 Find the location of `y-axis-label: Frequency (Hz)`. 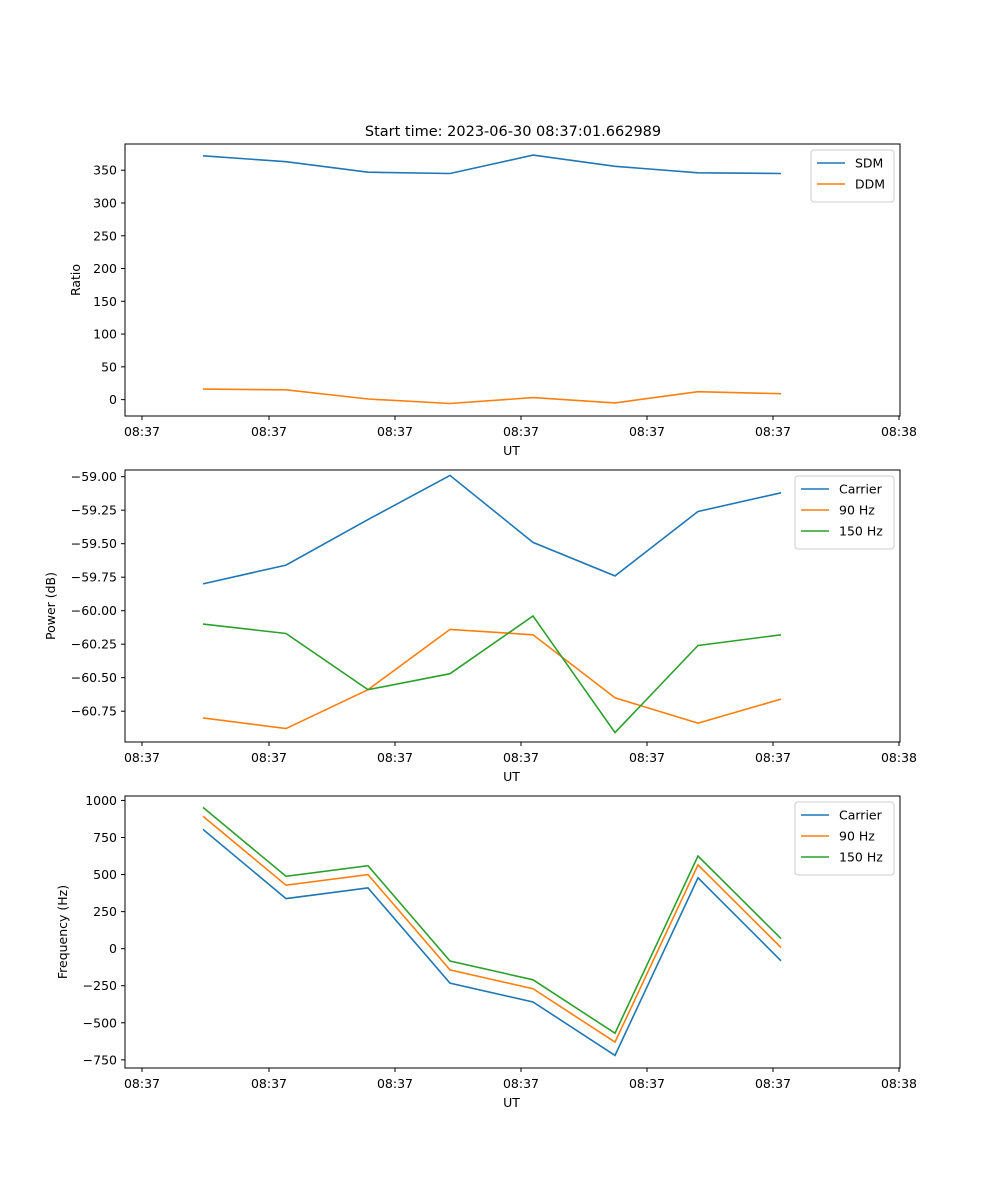

y-axis-label: Frequency (Hz) is located at coordinates (62, 932).